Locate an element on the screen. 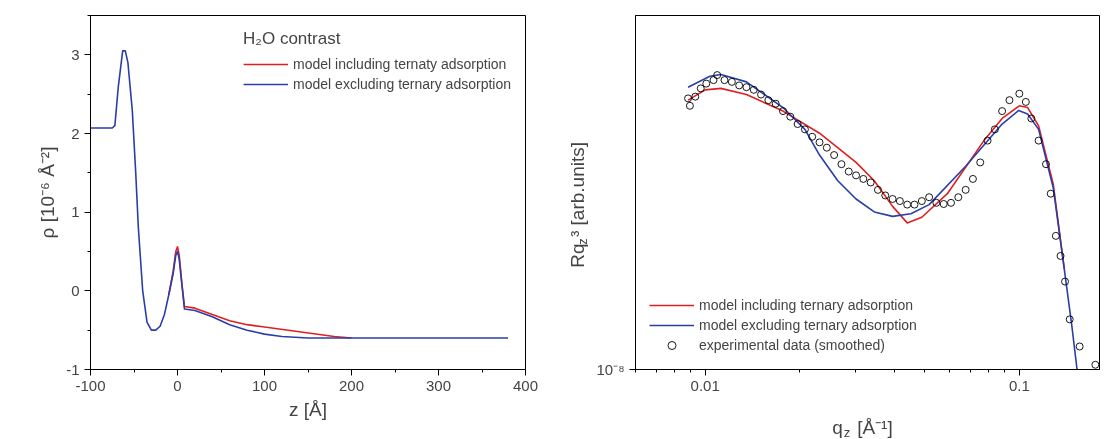 The height and width of the screenshot is (439, 1119). legend-label: experimental data (smoothed) is located at coordinates (792, 345).